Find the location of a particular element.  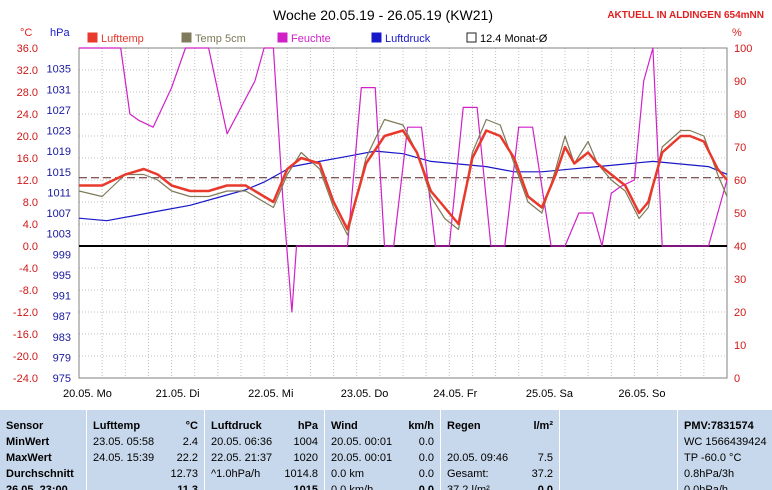

y-tick-hpa: 1027 is located at coordinates (59, 111).